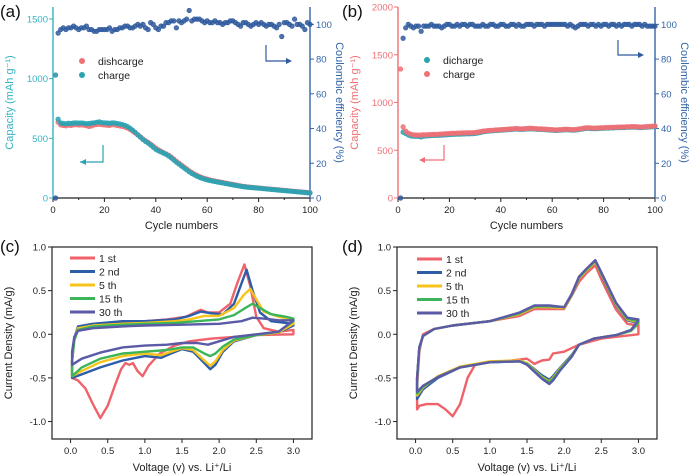  I want to click on x-tick-label: 2.5, so click(601, 451).